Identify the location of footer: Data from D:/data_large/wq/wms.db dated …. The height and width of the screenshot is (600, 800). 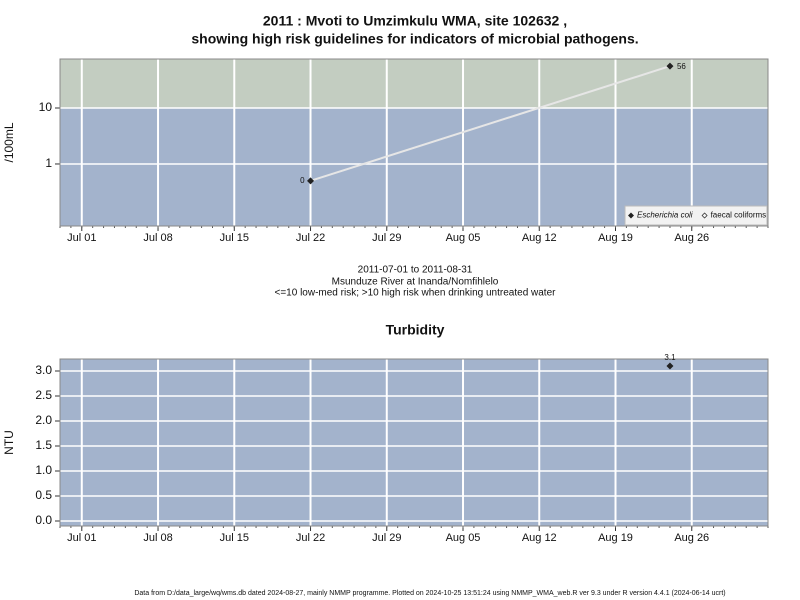
(429, 593).